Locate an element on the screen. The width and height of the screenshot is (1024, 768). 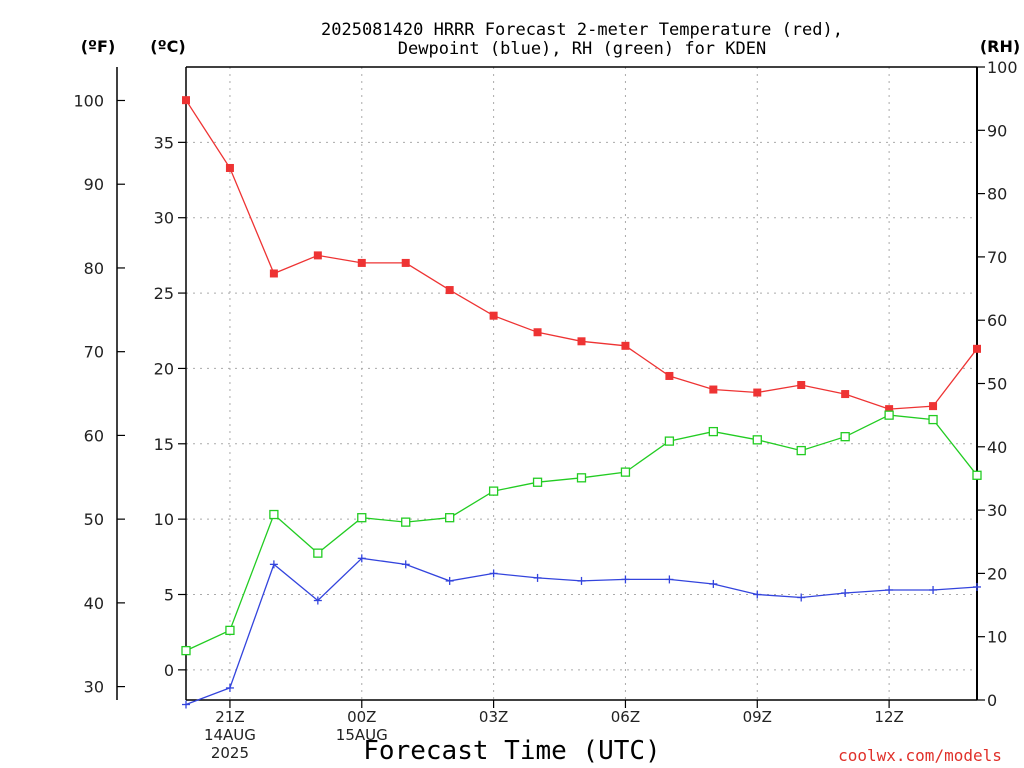
x-tick-label: 12Z is located at coordinates (888, 717).